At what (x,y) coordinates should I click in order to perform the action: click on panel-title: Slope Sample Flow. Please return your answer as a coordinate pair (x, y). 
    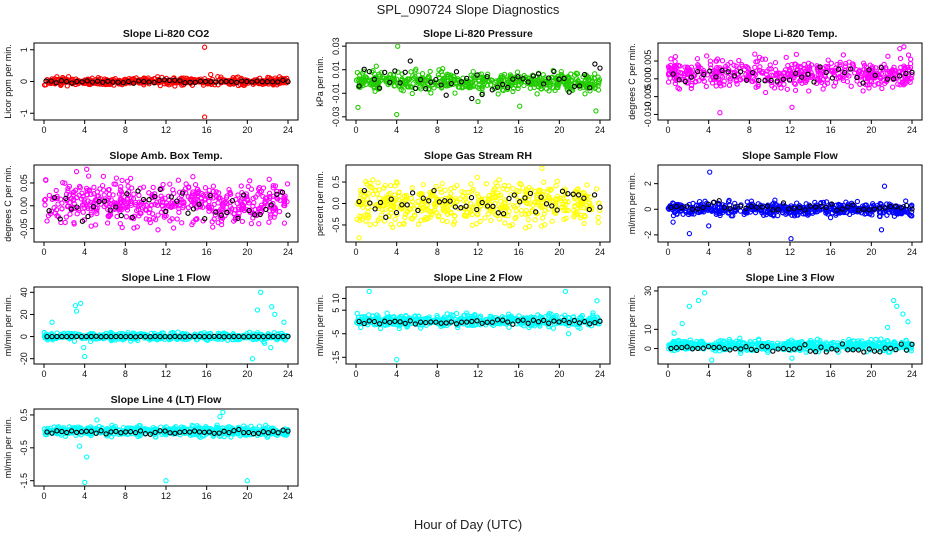
    Looking at the image, I should click on (790, 156).